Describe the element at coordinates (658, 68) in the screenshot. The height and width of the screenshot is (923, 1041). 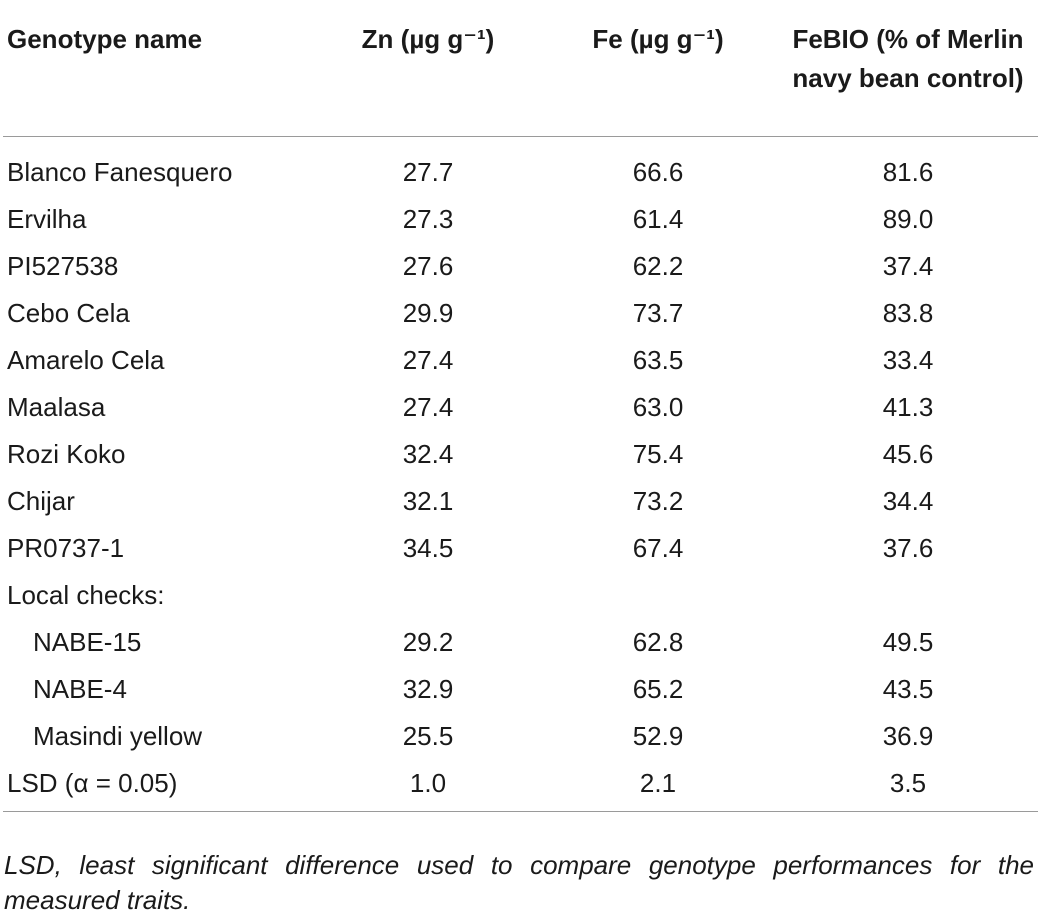
I see `header-fe: Fe (µg g⁻¹)` at that location.